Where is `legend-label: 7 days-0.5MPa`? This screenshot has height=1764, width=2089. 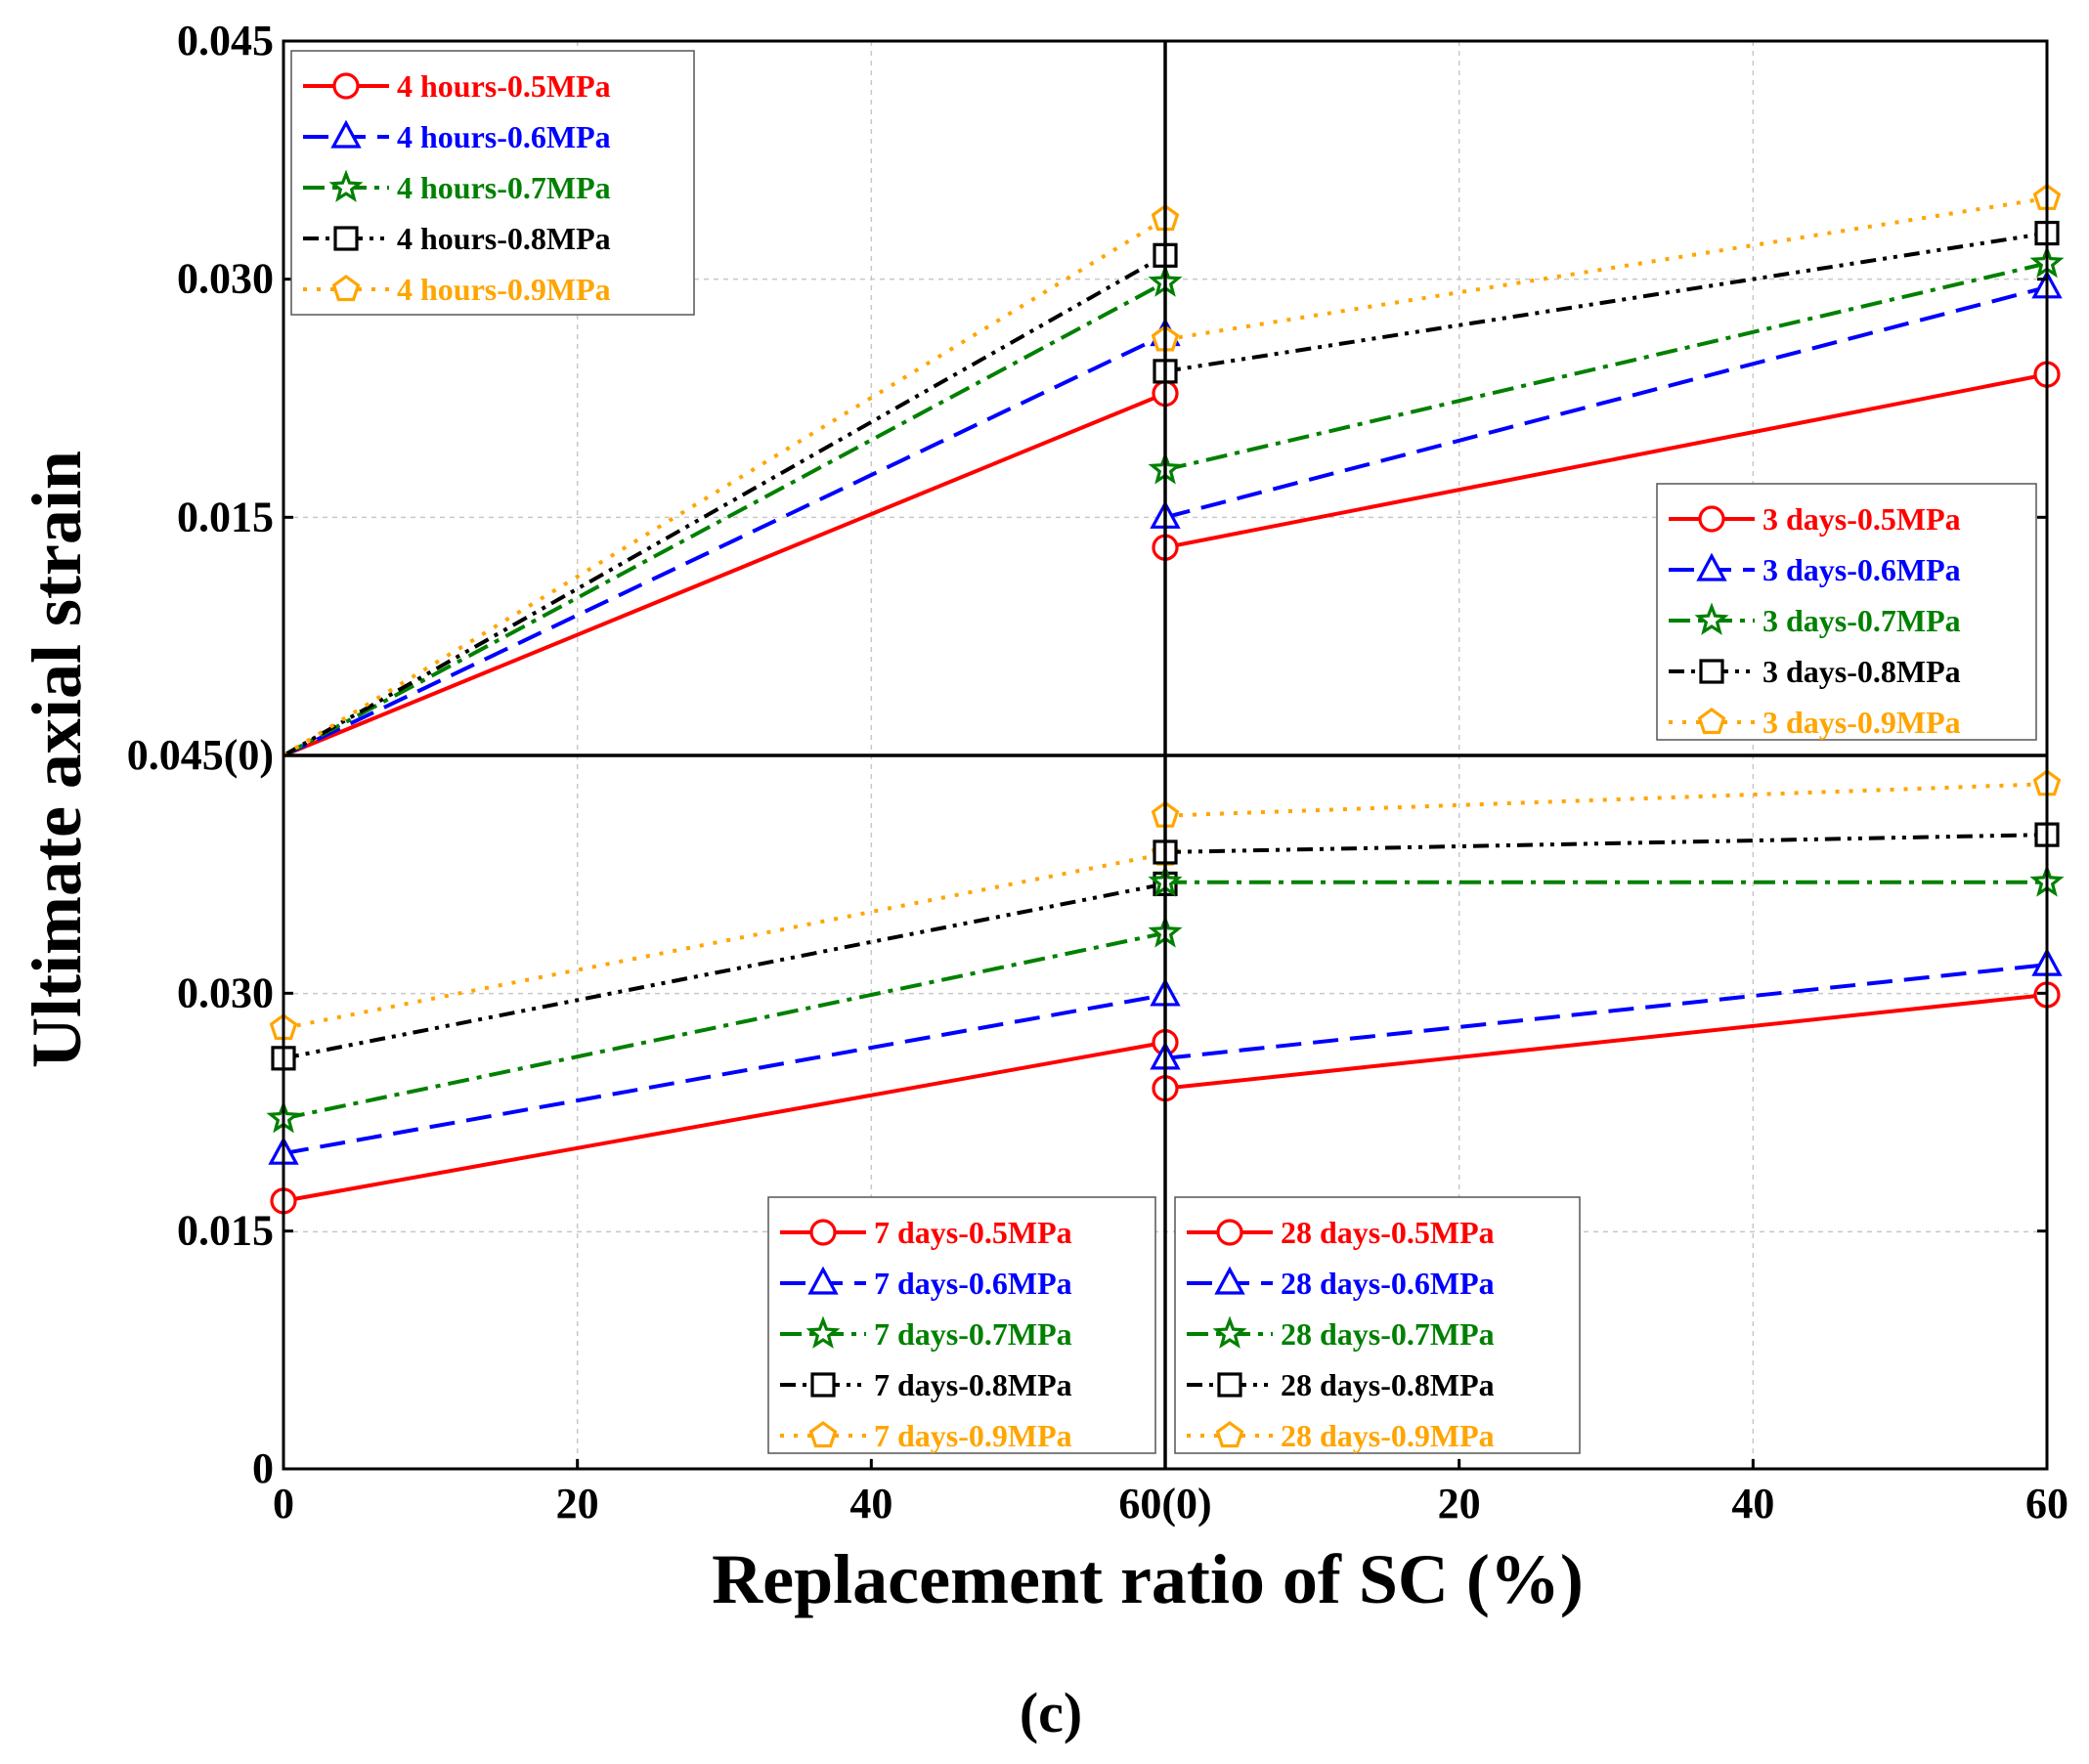 legend-label: 7 days-0.5MPa is located at coordinates (973, 1233).